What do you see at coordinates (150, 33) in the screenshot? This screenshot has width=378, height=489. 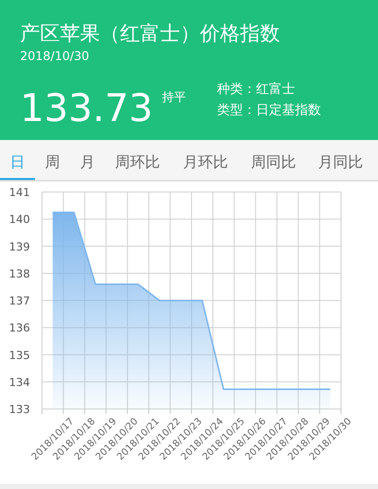 I see `chart-title: 产区苹果（红富士）价格指数` at bounding box center [150, 33].